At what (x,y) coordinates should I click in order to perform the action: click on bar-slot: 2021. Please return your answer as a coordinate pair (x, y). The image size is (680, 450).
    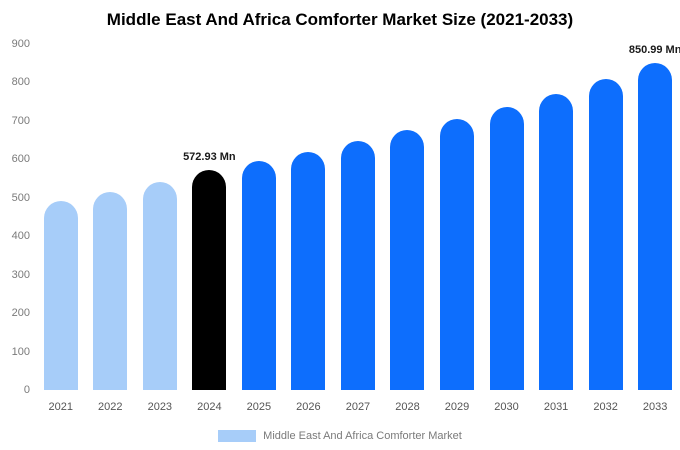
    Looking at the image, I should click on (61, 228).